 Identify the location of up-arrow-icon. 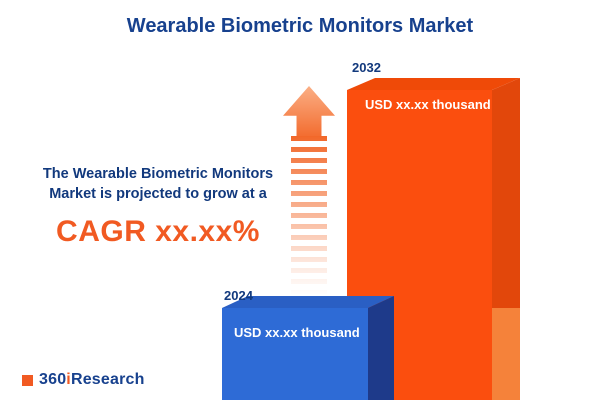
(309, 113).